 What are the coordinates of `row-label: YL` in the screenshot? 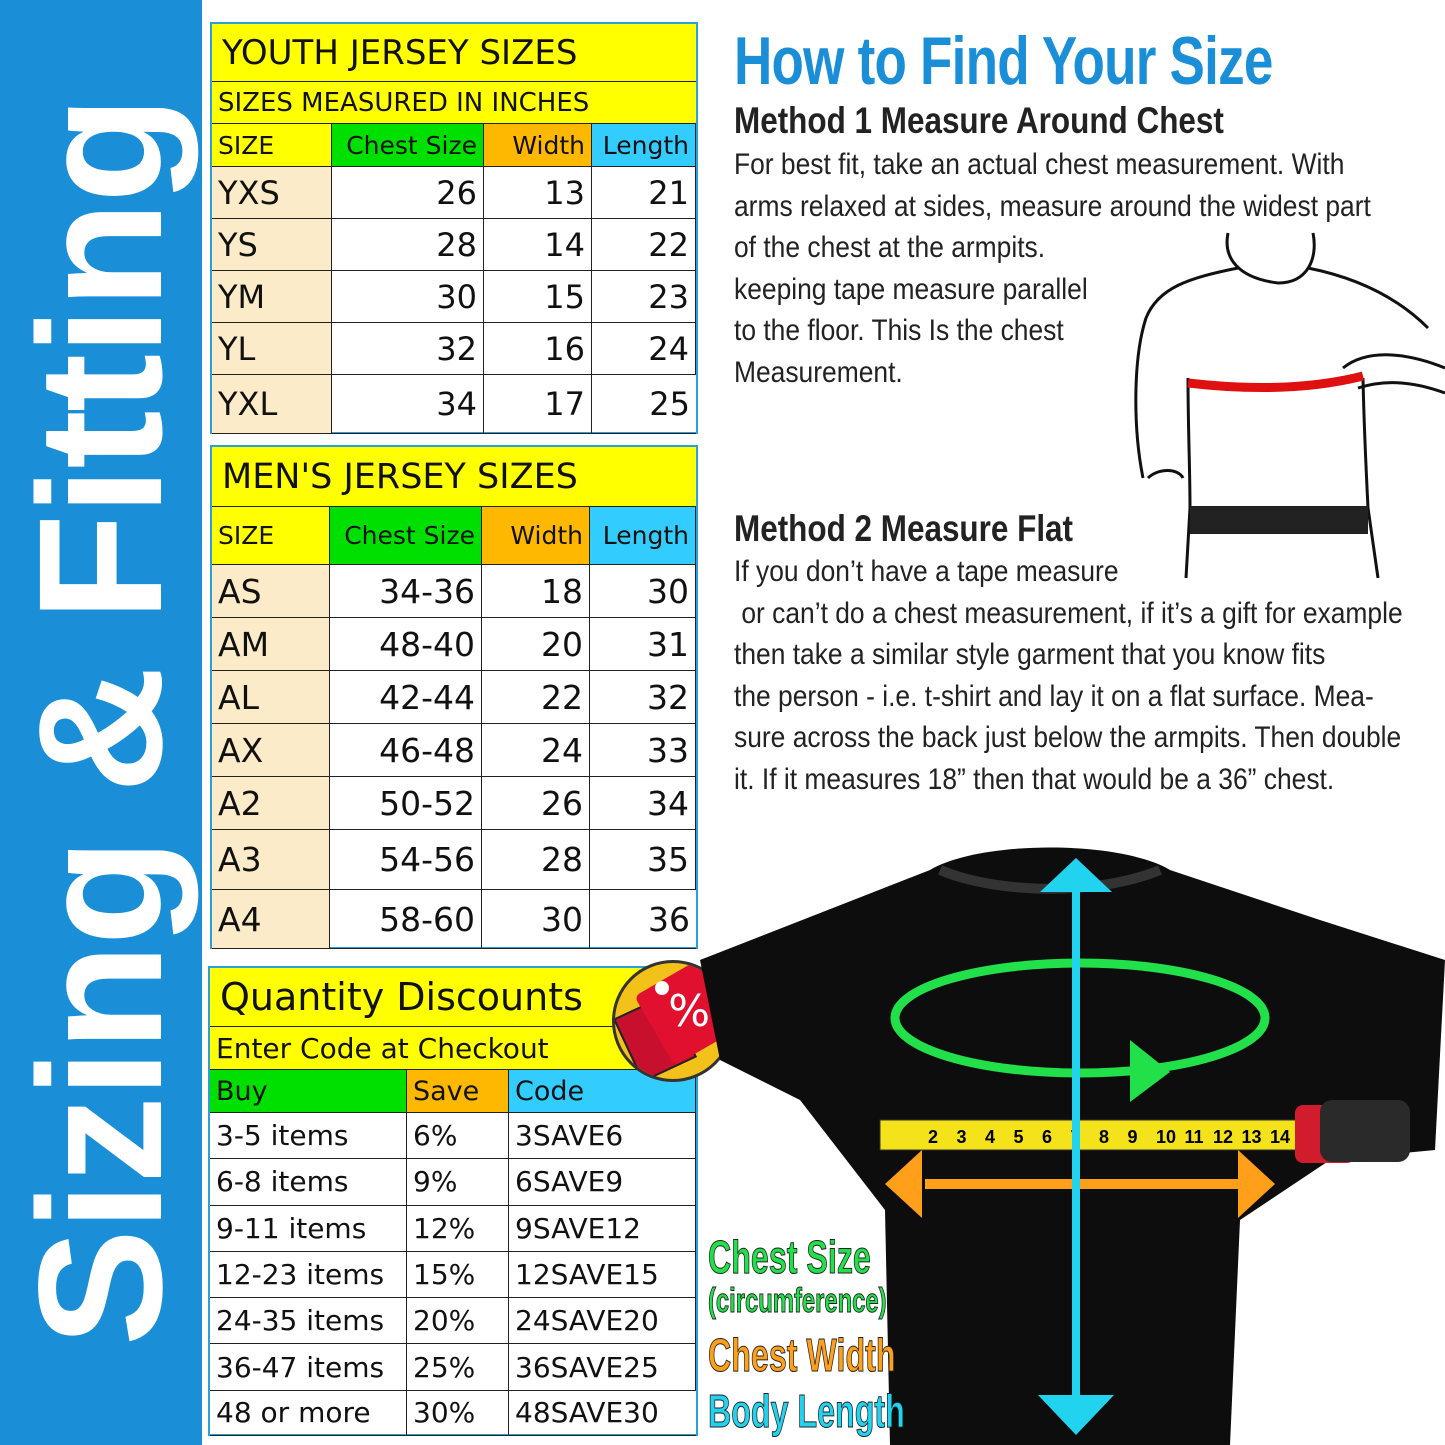 It's located at (272, 349).